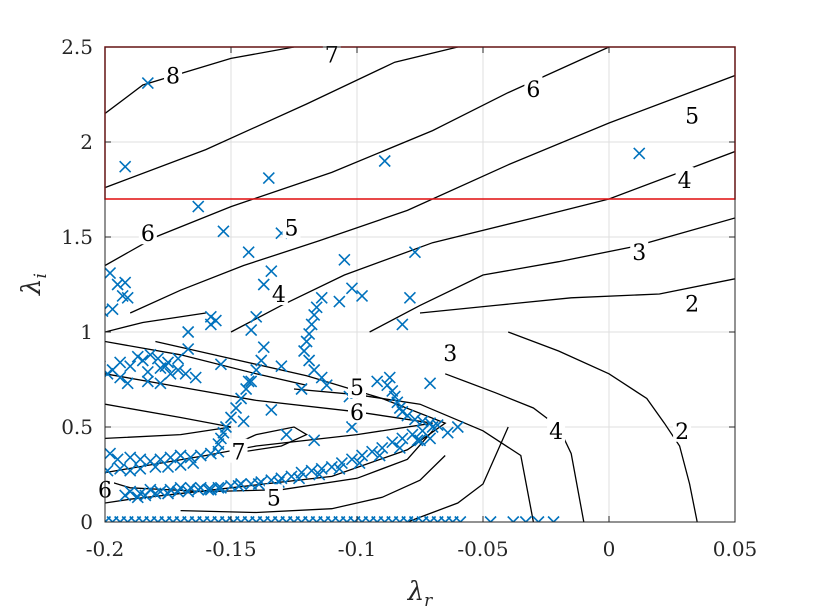 The width and height of the screenshot is (814, 611). What do you see at coordinates (77, 427) in the screenshot?
I see `y-tick-label: 0.5` at bounding box center [77, 427].